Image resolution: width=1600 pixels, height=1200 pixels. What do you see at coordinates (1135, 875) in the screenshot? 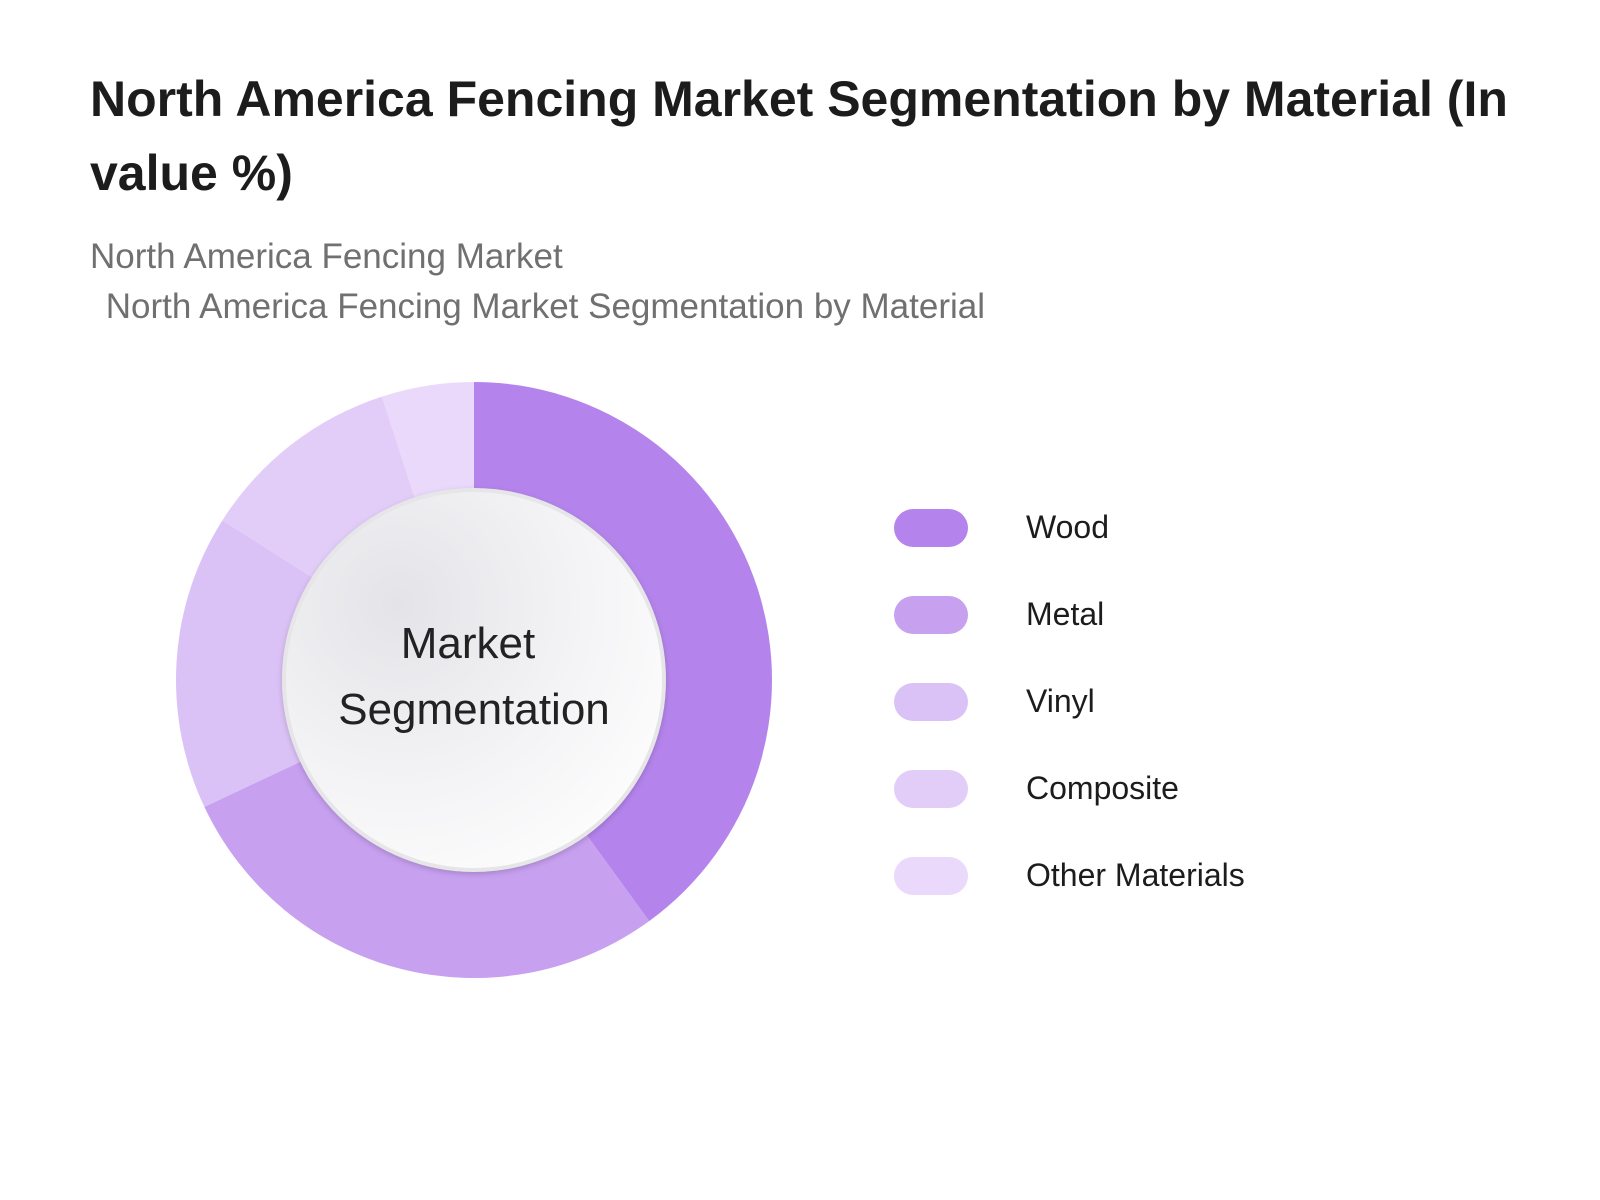
I see `legend-label: Other Materials` at bounding box center [1135, 875].